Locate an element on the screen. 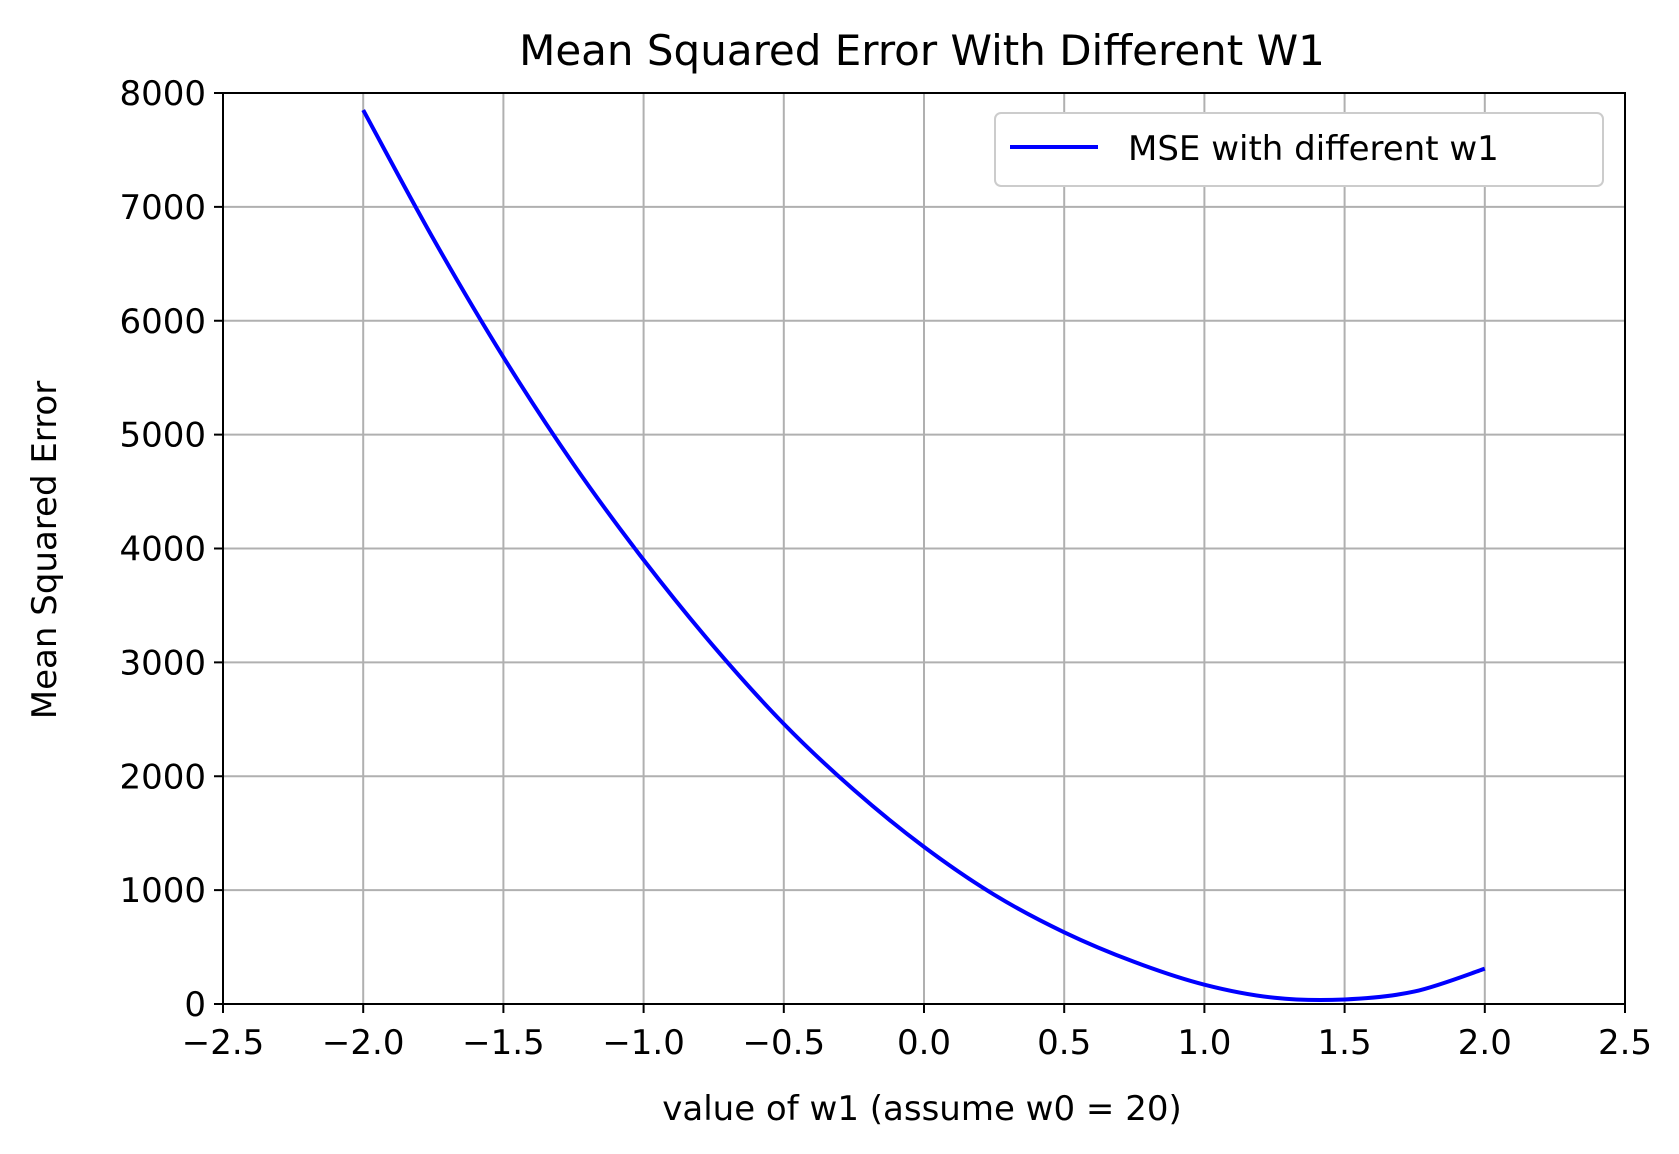  legend-box is located at coordinates (1299, 149).